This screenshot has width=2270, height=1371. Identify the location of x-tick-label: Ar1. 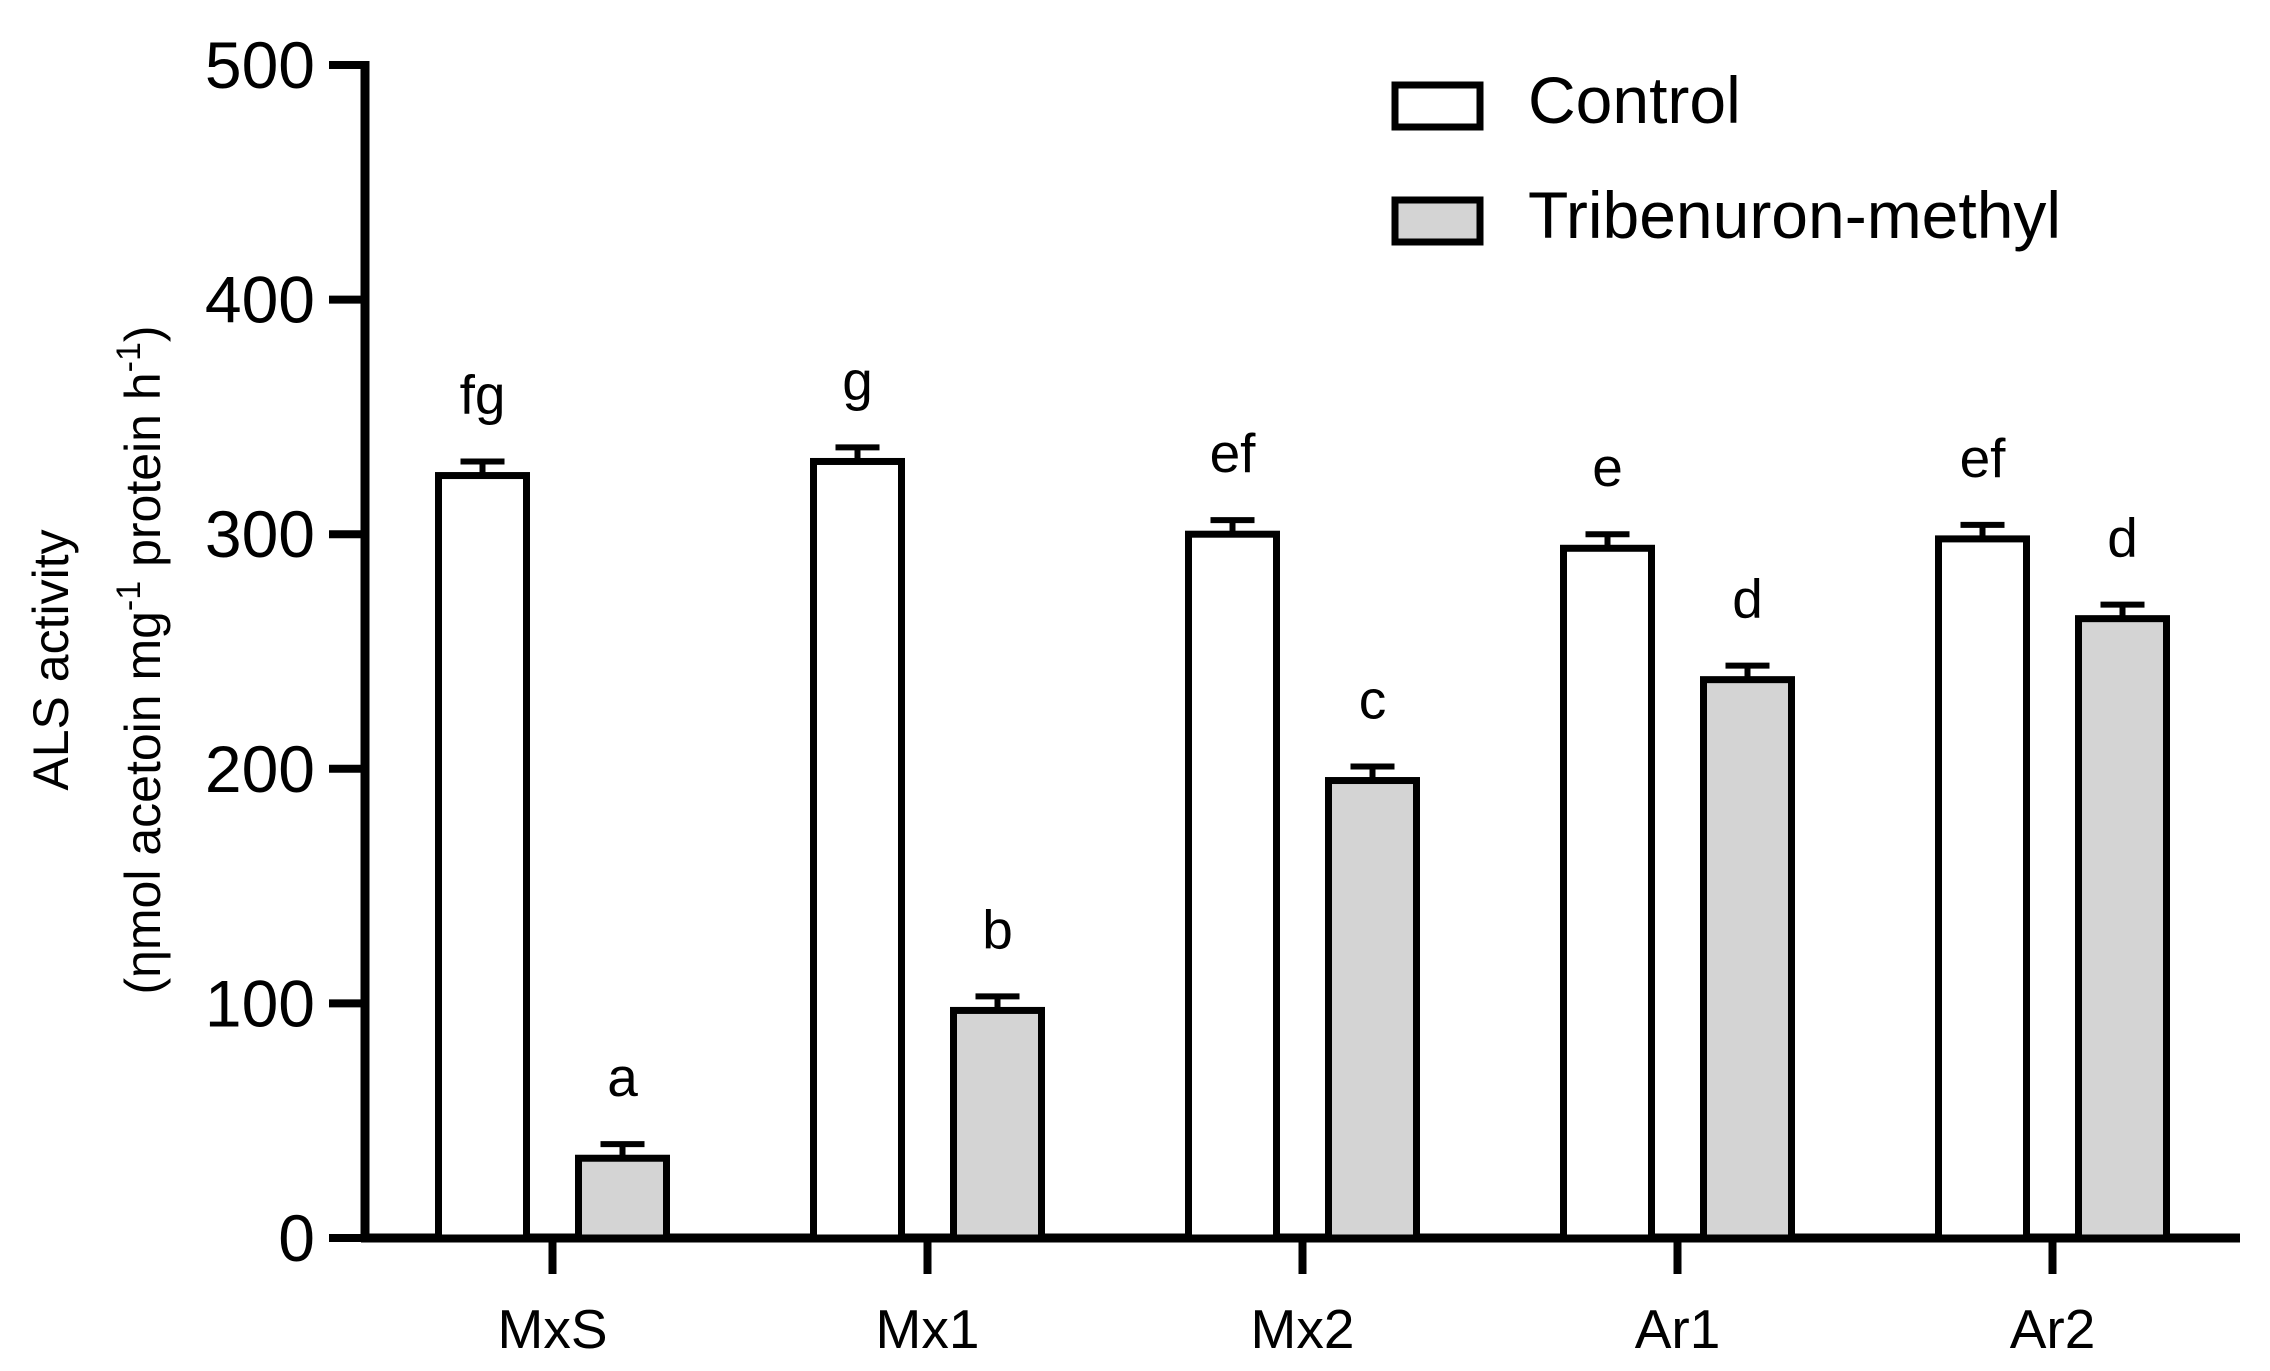
(1678, 1329).